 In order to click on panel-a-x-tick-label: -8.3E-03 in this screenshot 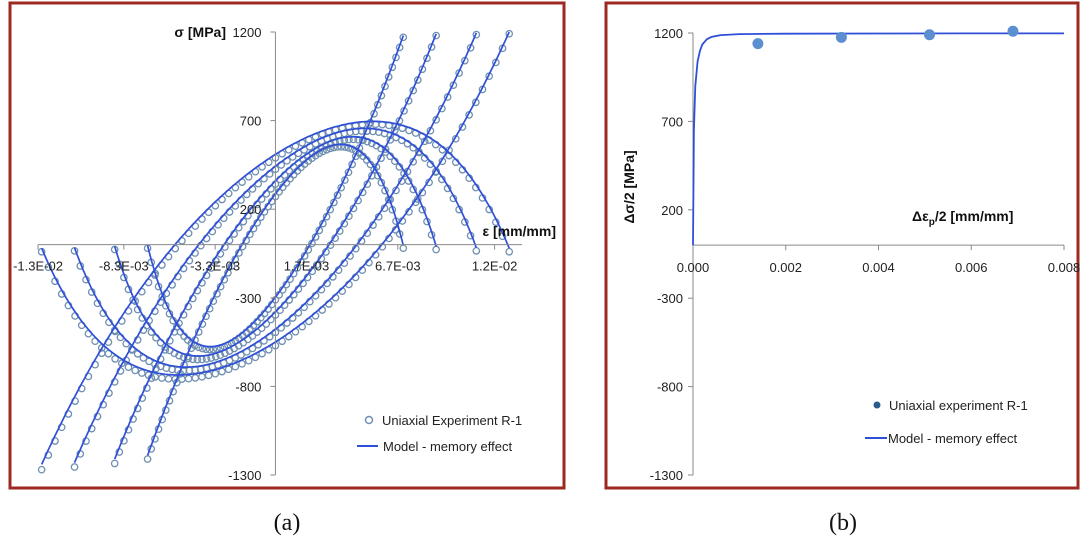, I will do `click(124, 266)`.